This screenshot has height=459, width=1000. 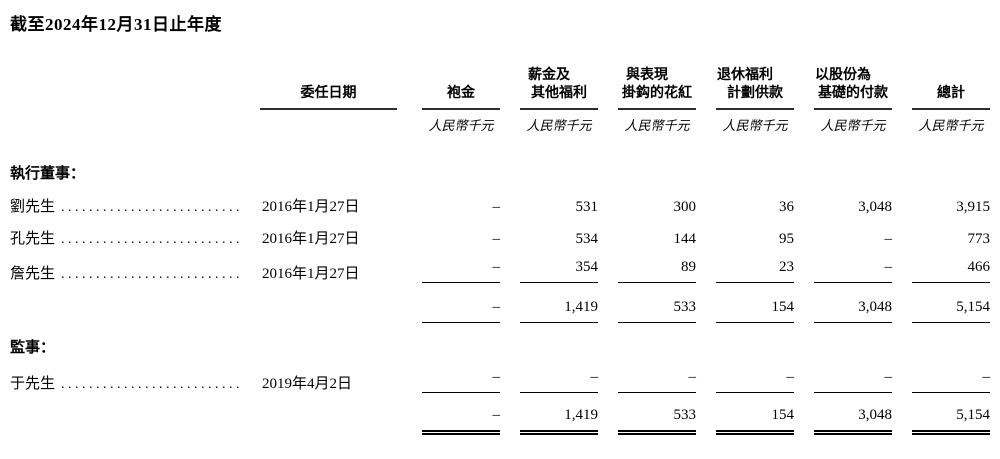 What do you see at coordinates (657, 311) in the screenshot?
I see `subtotal-bonus: 533` at bounding box center [657, 311].